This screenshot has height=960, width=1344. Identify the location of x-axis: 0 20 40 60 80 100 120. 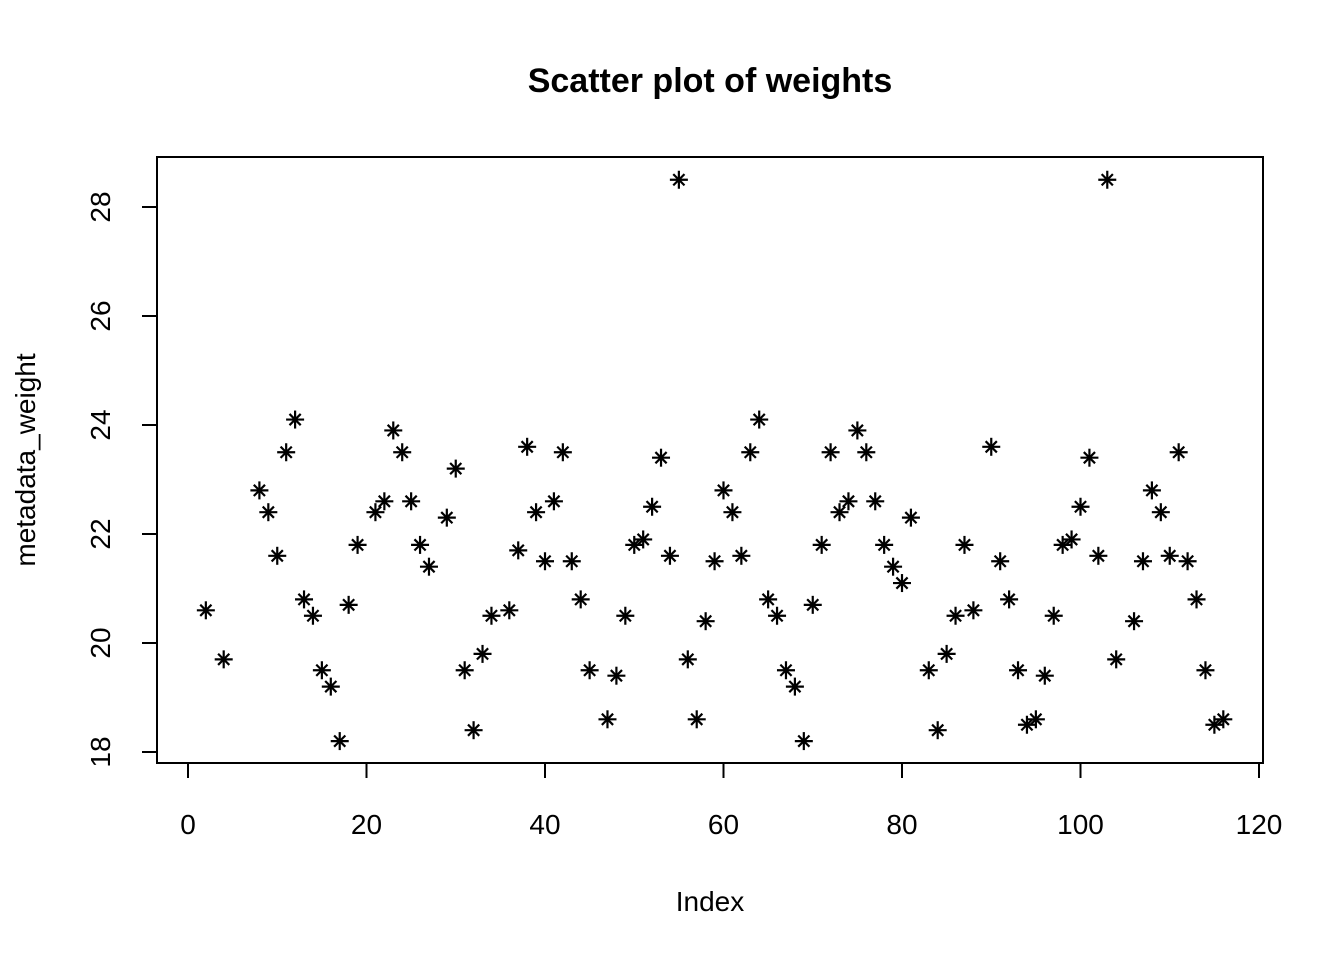
(731, 801).